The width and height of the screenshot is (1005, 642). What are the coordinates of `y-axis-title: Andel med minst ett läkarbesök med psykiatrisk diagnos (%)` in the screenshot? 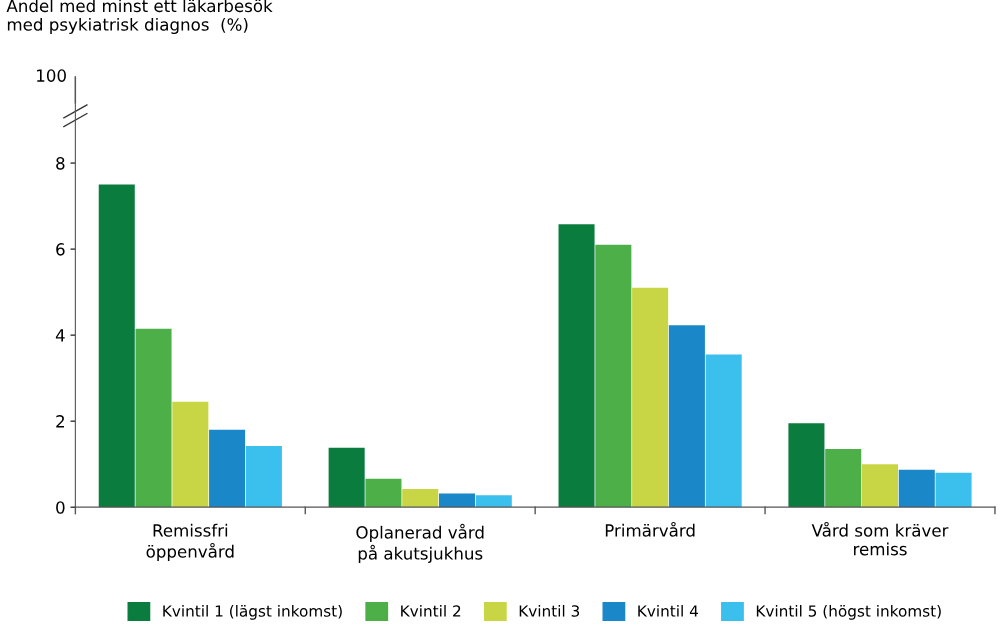 It's located at (139, 17).